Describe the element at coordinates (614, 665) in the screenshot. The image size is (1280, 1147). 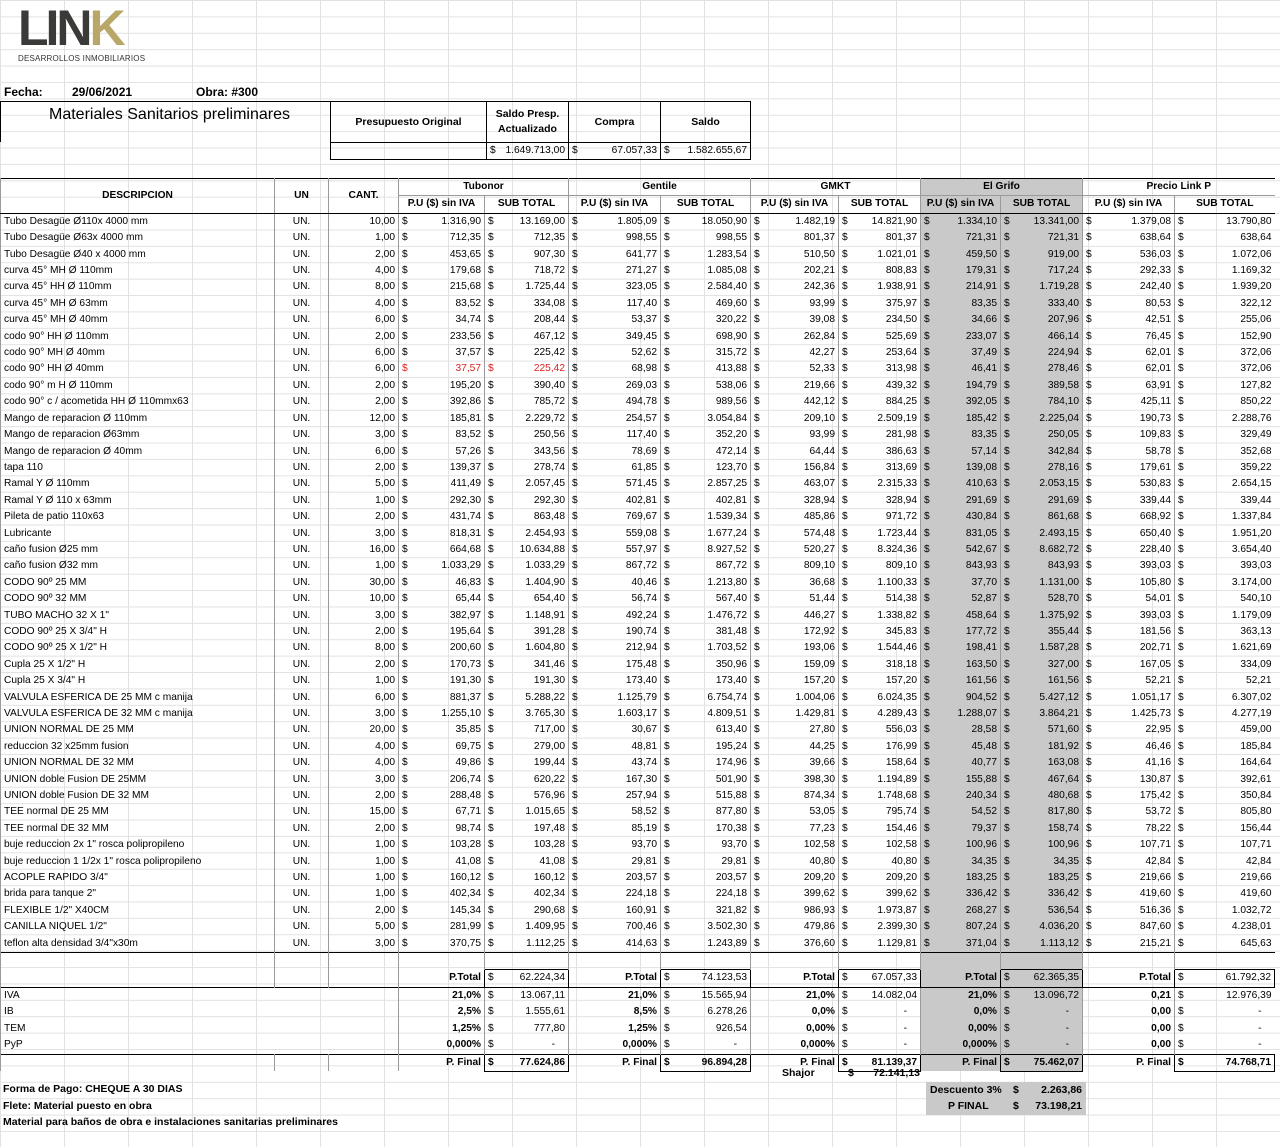
I see `unit-price: $175,48` at that location.